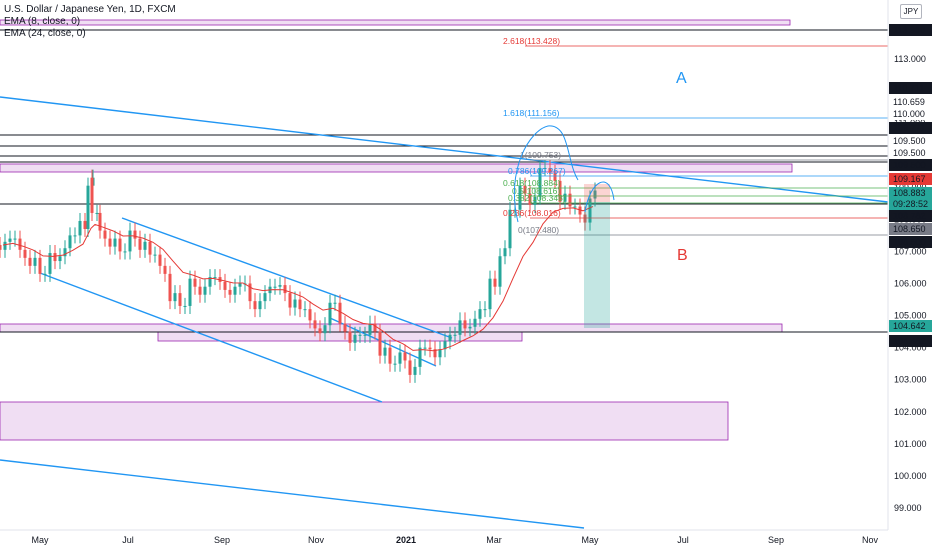 This screenshot has width=932, height=550. What do you see at coordinates (908, 88) in the screenshot?
I see `price-label: 110.711` at bounding box center [908, 88].